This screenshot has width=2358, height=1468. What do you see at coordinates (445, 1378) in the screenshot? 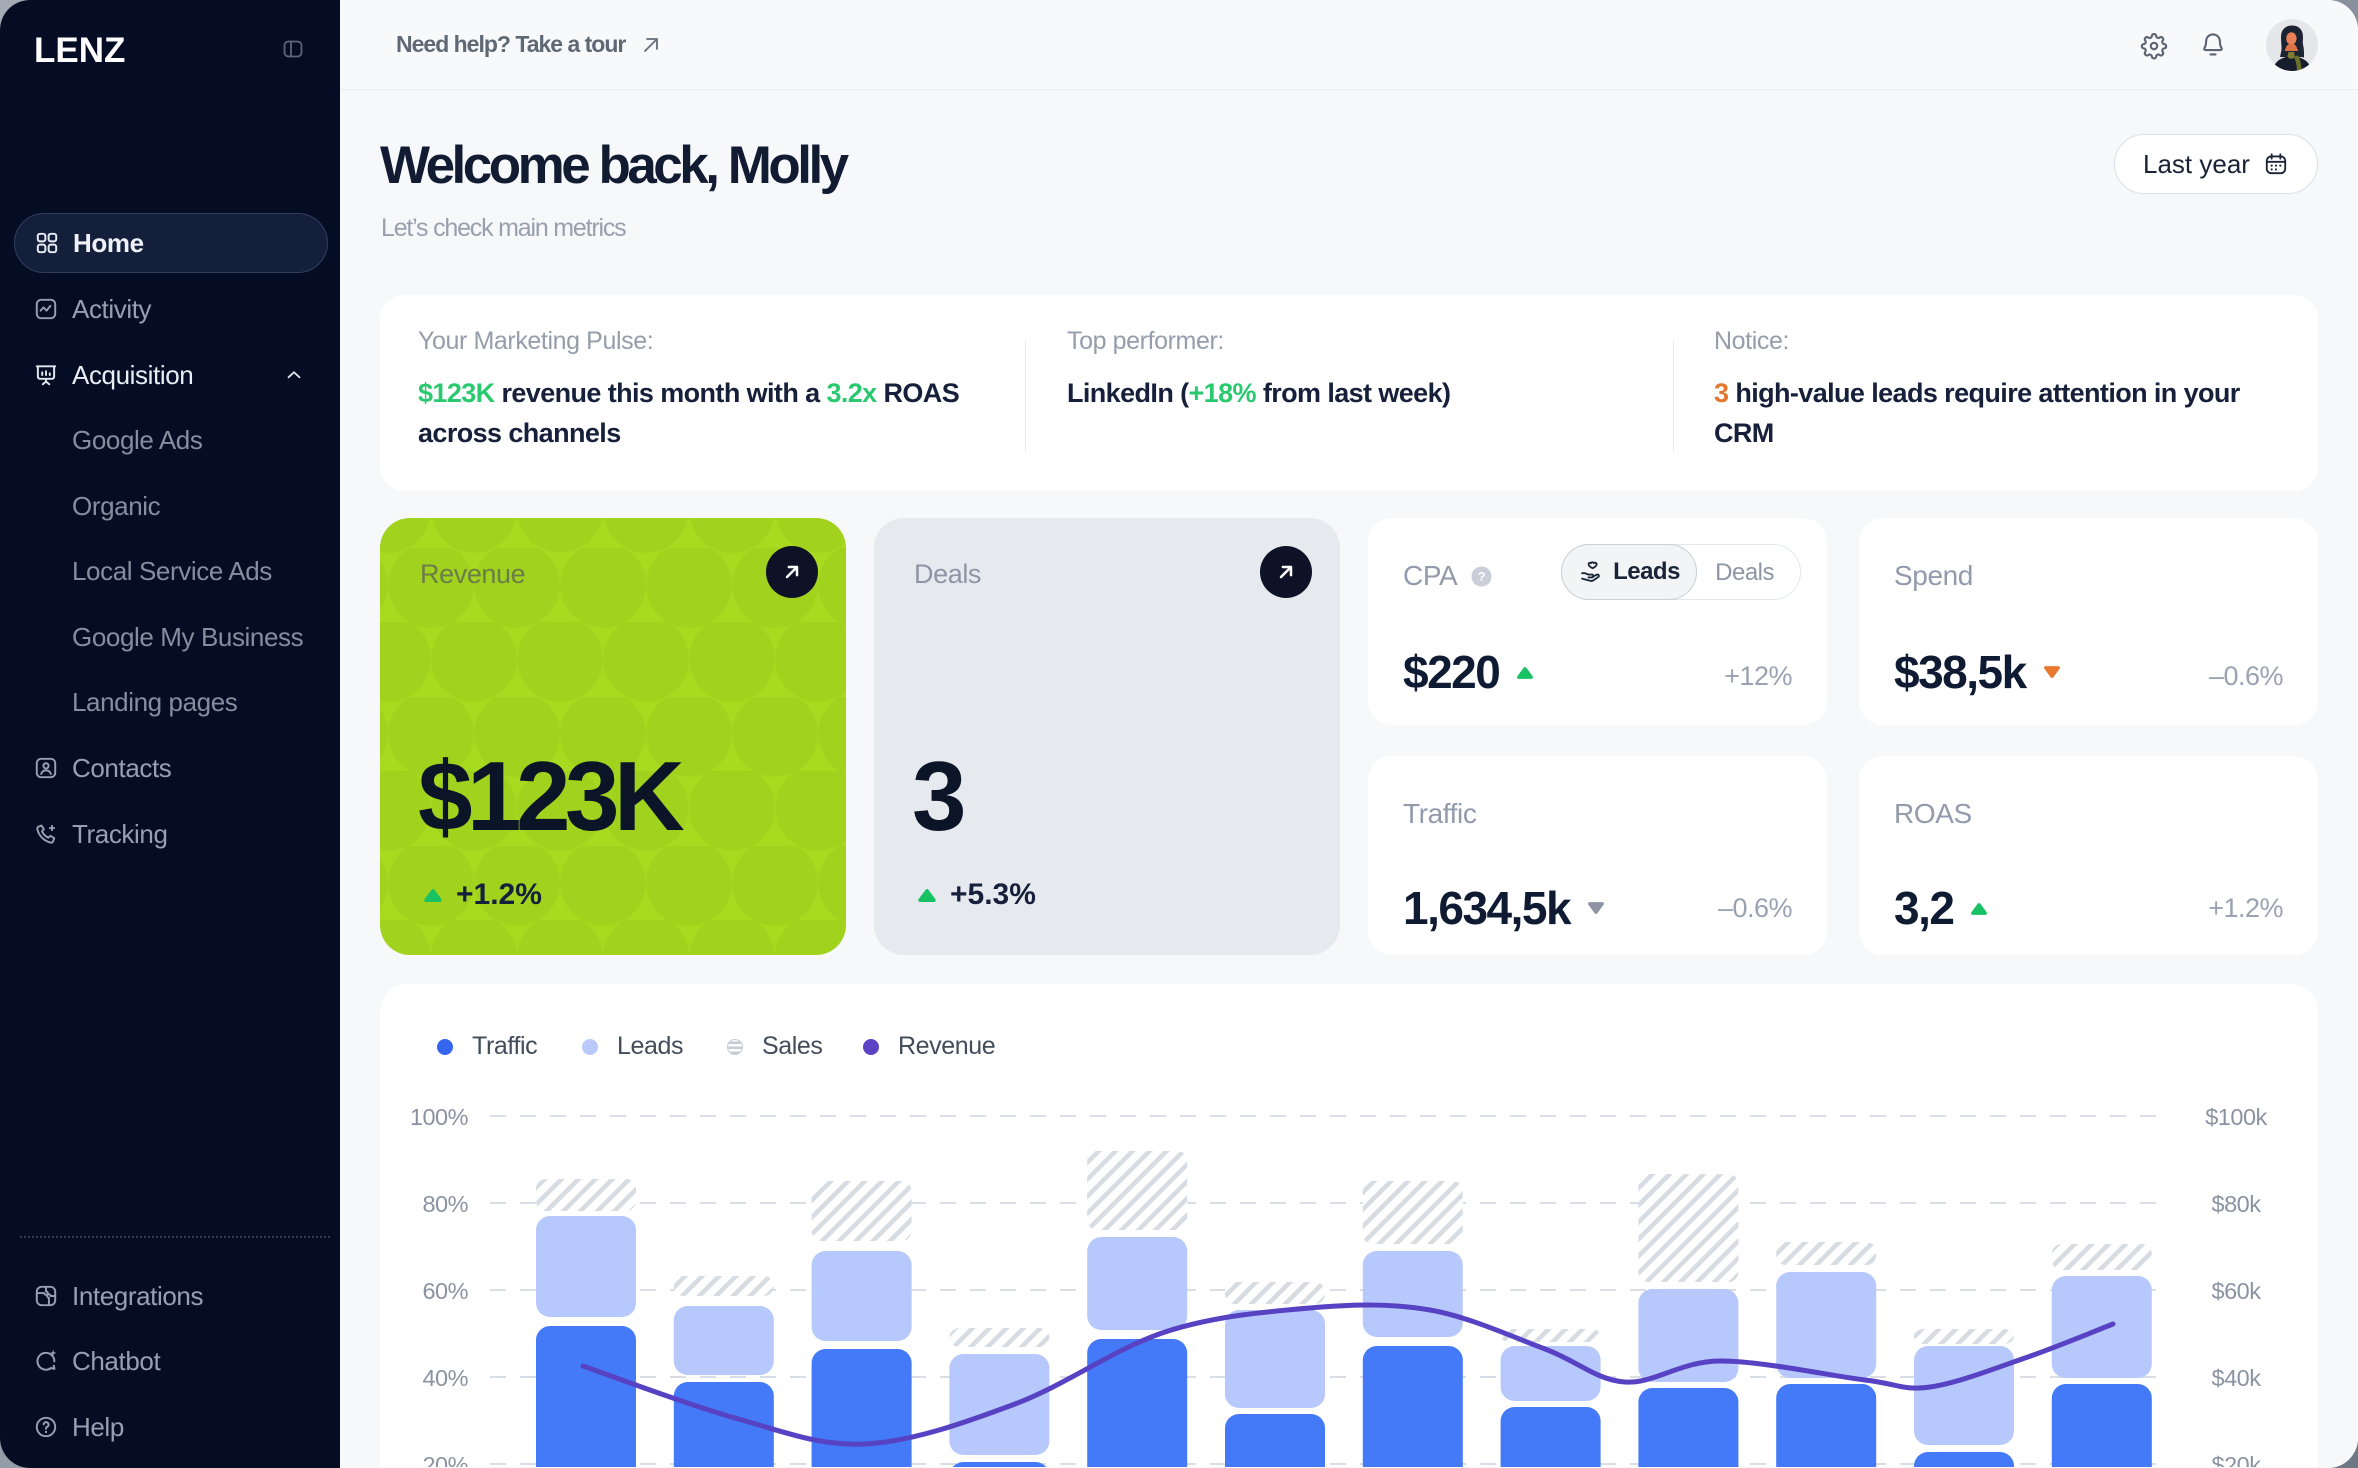
I see `svg-text: 40%` at bounding box center [445, 1378].